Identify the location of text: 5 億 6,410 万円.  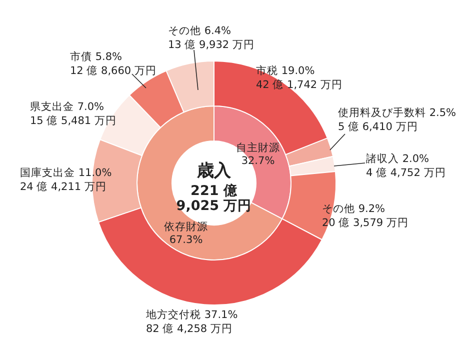
(378, 126).